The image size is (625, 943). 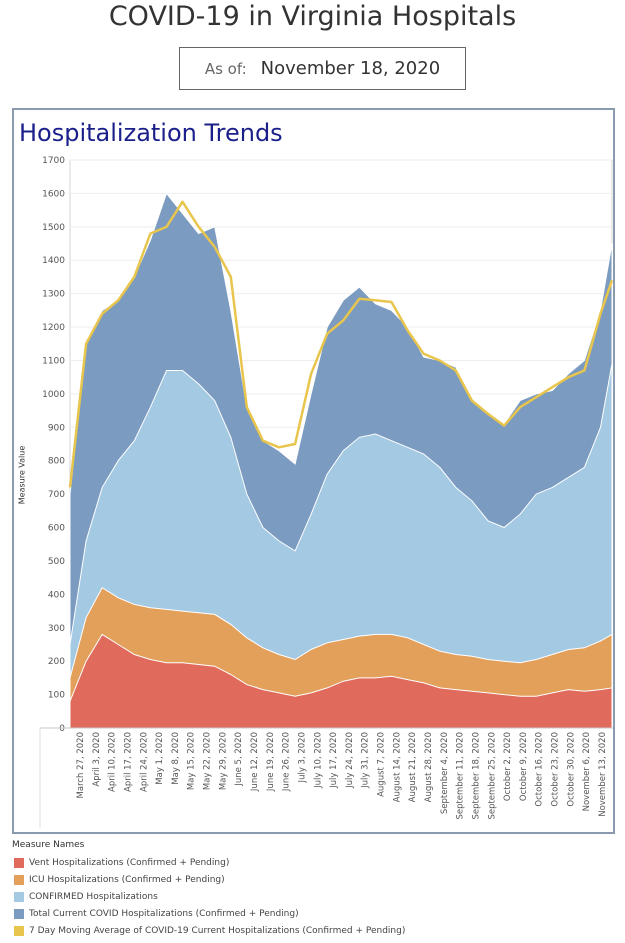 What do you see at coordinates (587, 771) in the screenshot?
I see `x-tick-label: November 6, 2020` at bounding box center [587, 771].